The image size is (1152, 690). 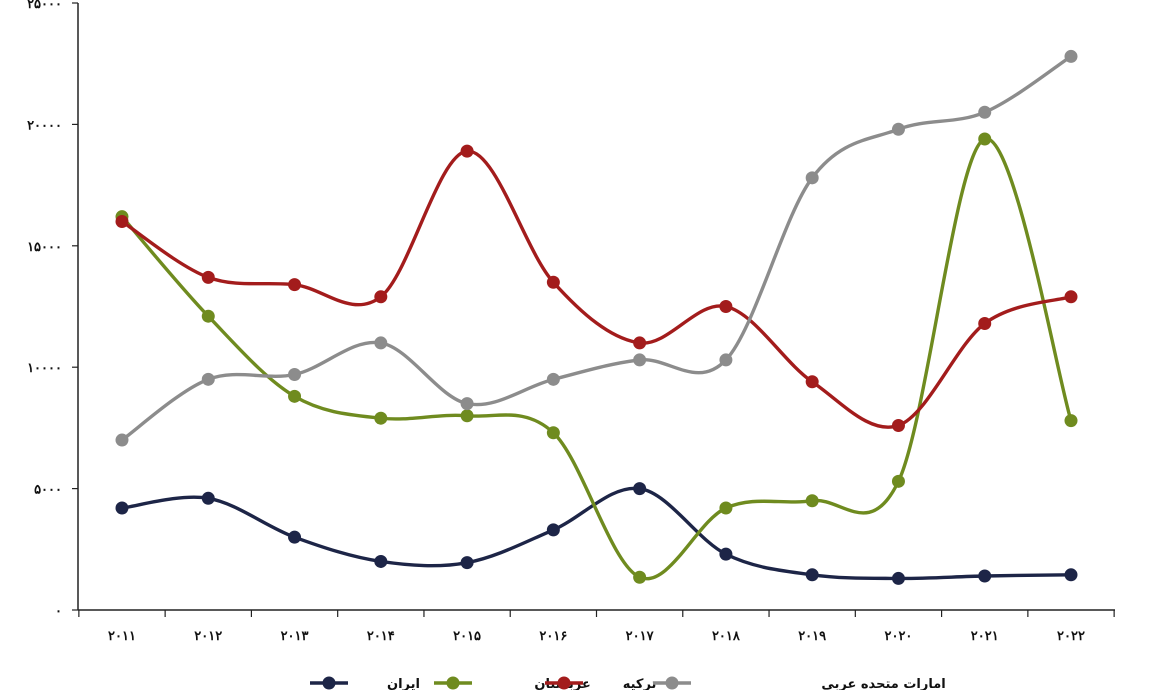 What do you see at coordinates (58, 611) in the screenshot?
I see `y-tick-label: ۰` at bounding box center [58, 611].